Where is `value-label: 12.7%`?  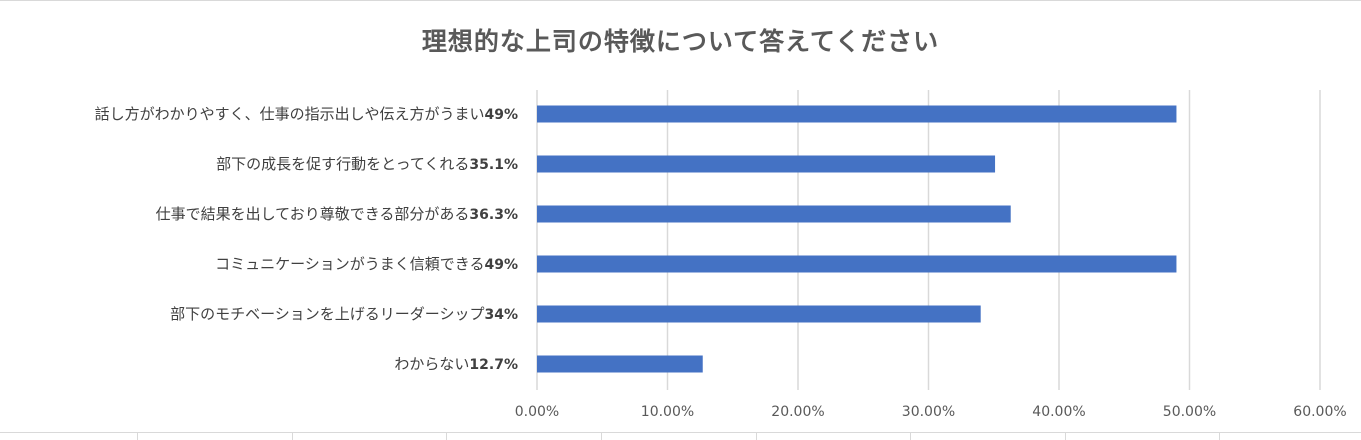 value-label: 12.7% is located at coordinates (493, 365).